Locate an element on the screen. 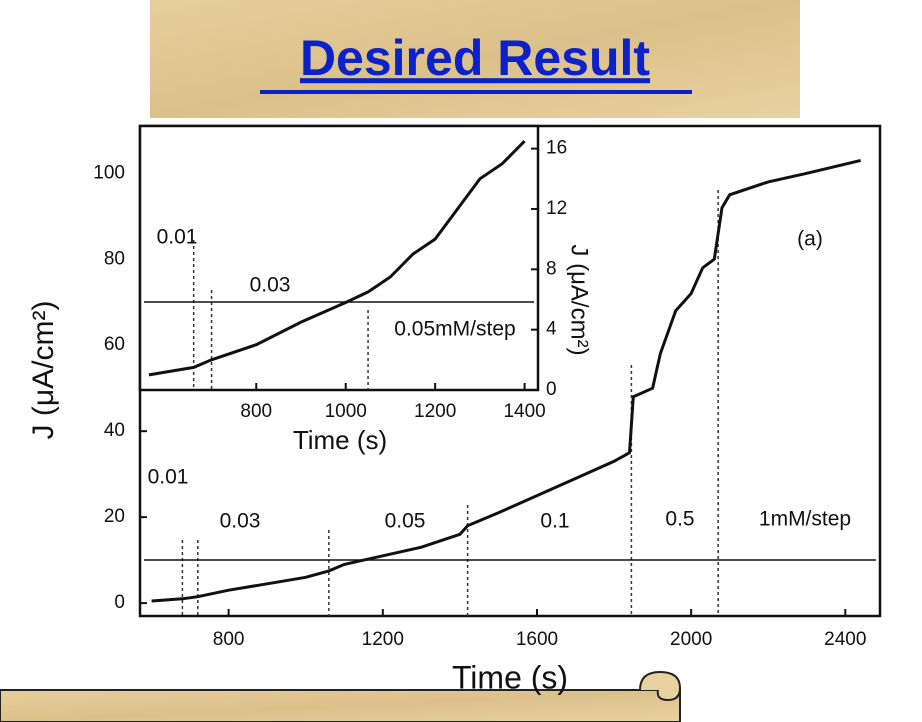 This screenshot has height=722, width=922. y-tick-label: 16 is located at coordinates (556, 148).